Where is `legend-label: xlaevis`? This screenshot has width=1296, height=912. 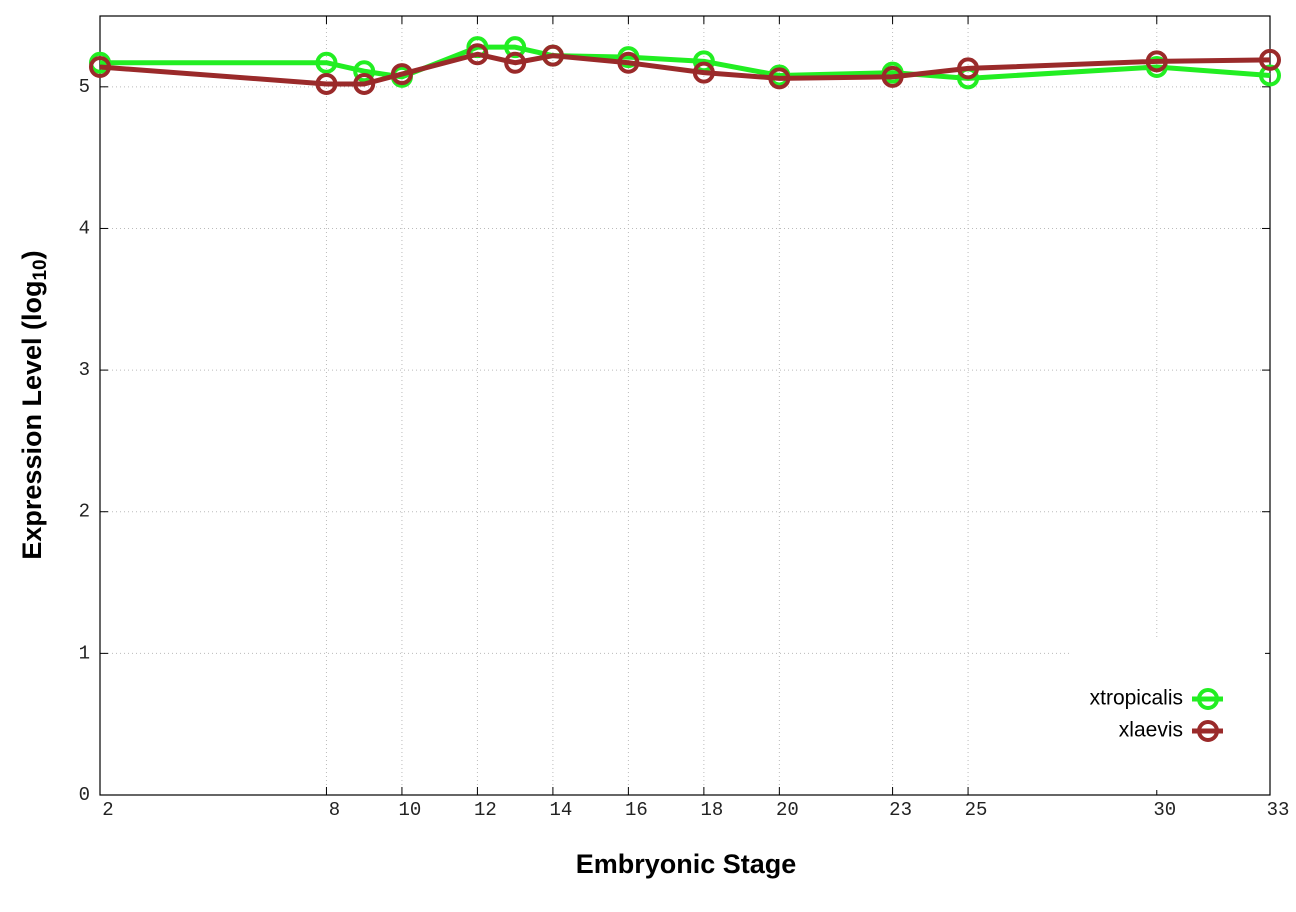
legend-label: xlaevis is located at coordinates (1151, 730).